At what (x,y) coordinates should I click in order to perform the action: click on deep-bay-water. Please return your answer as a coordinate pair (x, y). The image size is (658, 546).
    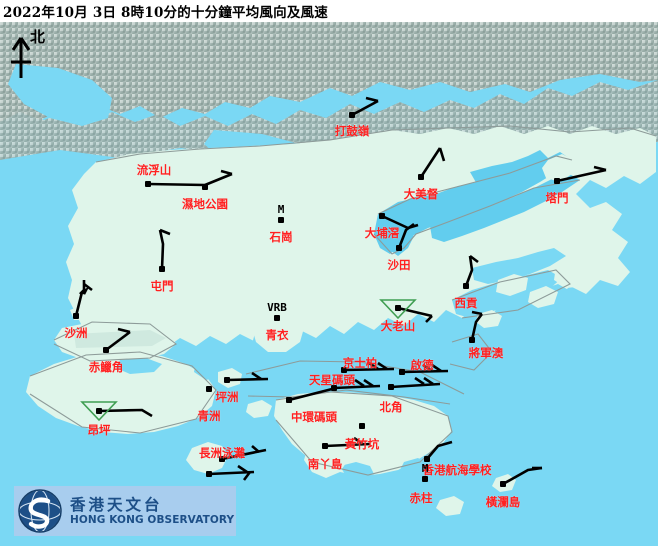
    Looking at the image, I should click on (60, 95).